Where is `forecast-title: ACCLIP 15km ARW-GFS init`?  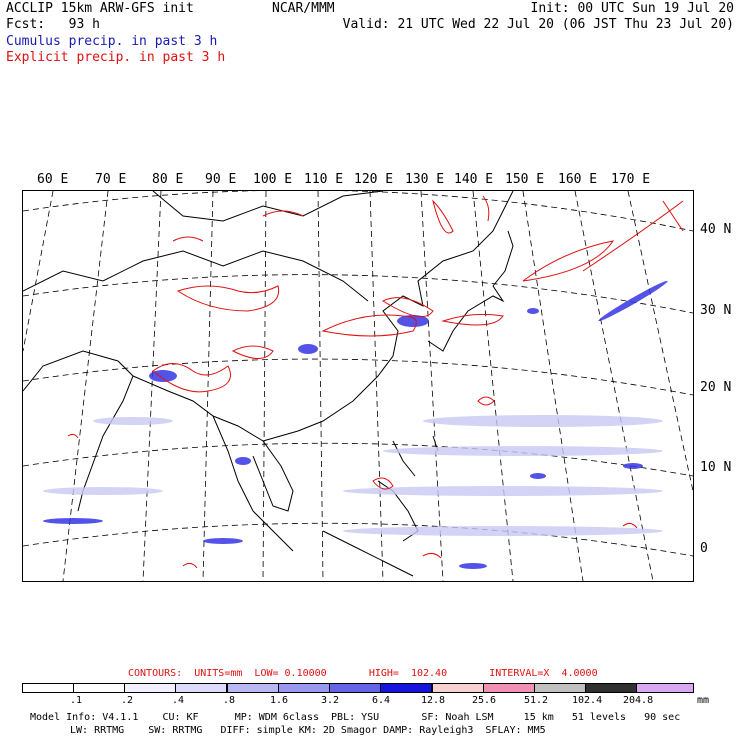
forecast-title: ACCLIP 15km ARW-GFS init is located at coordinates (100, 8).